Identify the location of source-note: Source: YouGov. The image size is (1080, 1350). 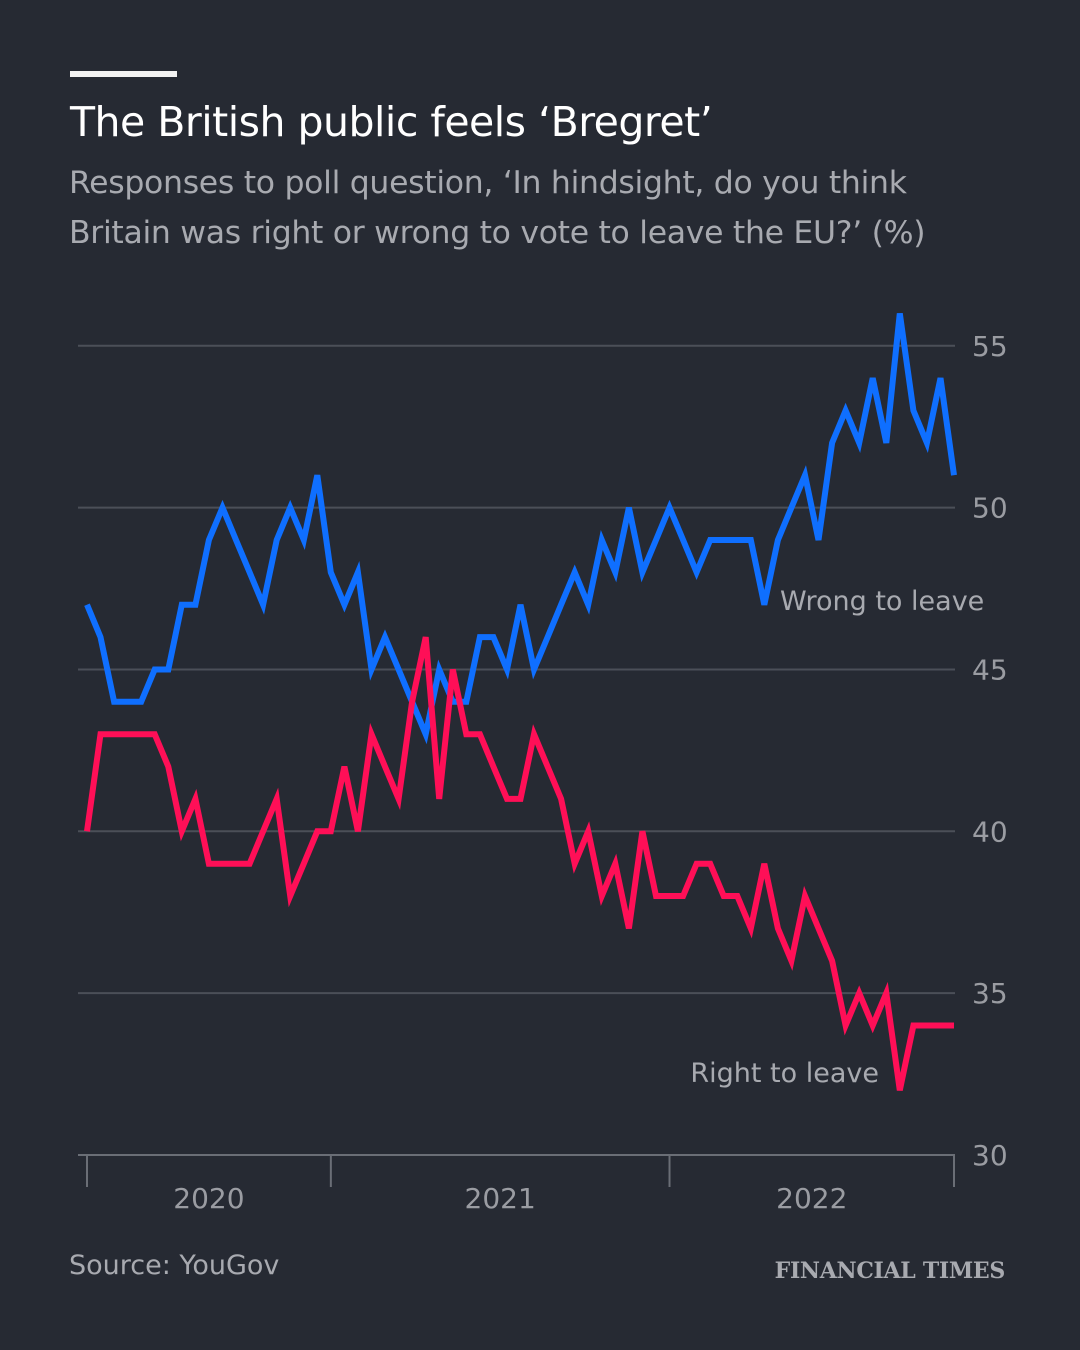
(174, 1265).